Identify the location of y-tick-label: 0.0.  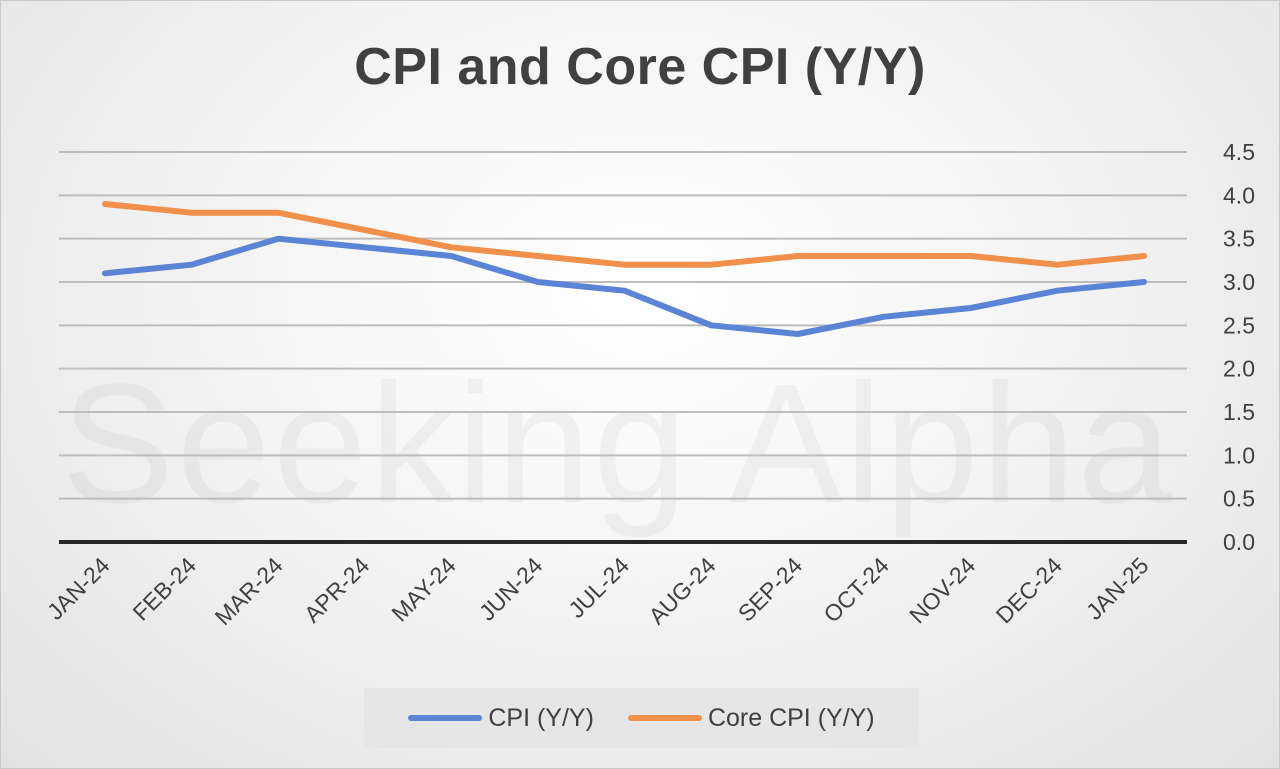
(1239, 542).